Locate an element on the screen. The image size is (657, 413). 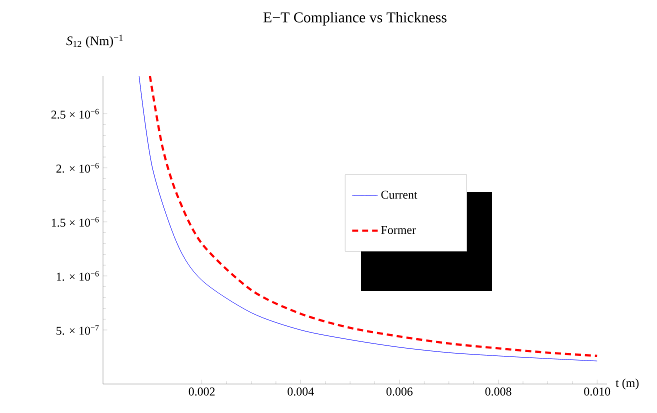
legend-label: Former is located at coordinates (398, 230).